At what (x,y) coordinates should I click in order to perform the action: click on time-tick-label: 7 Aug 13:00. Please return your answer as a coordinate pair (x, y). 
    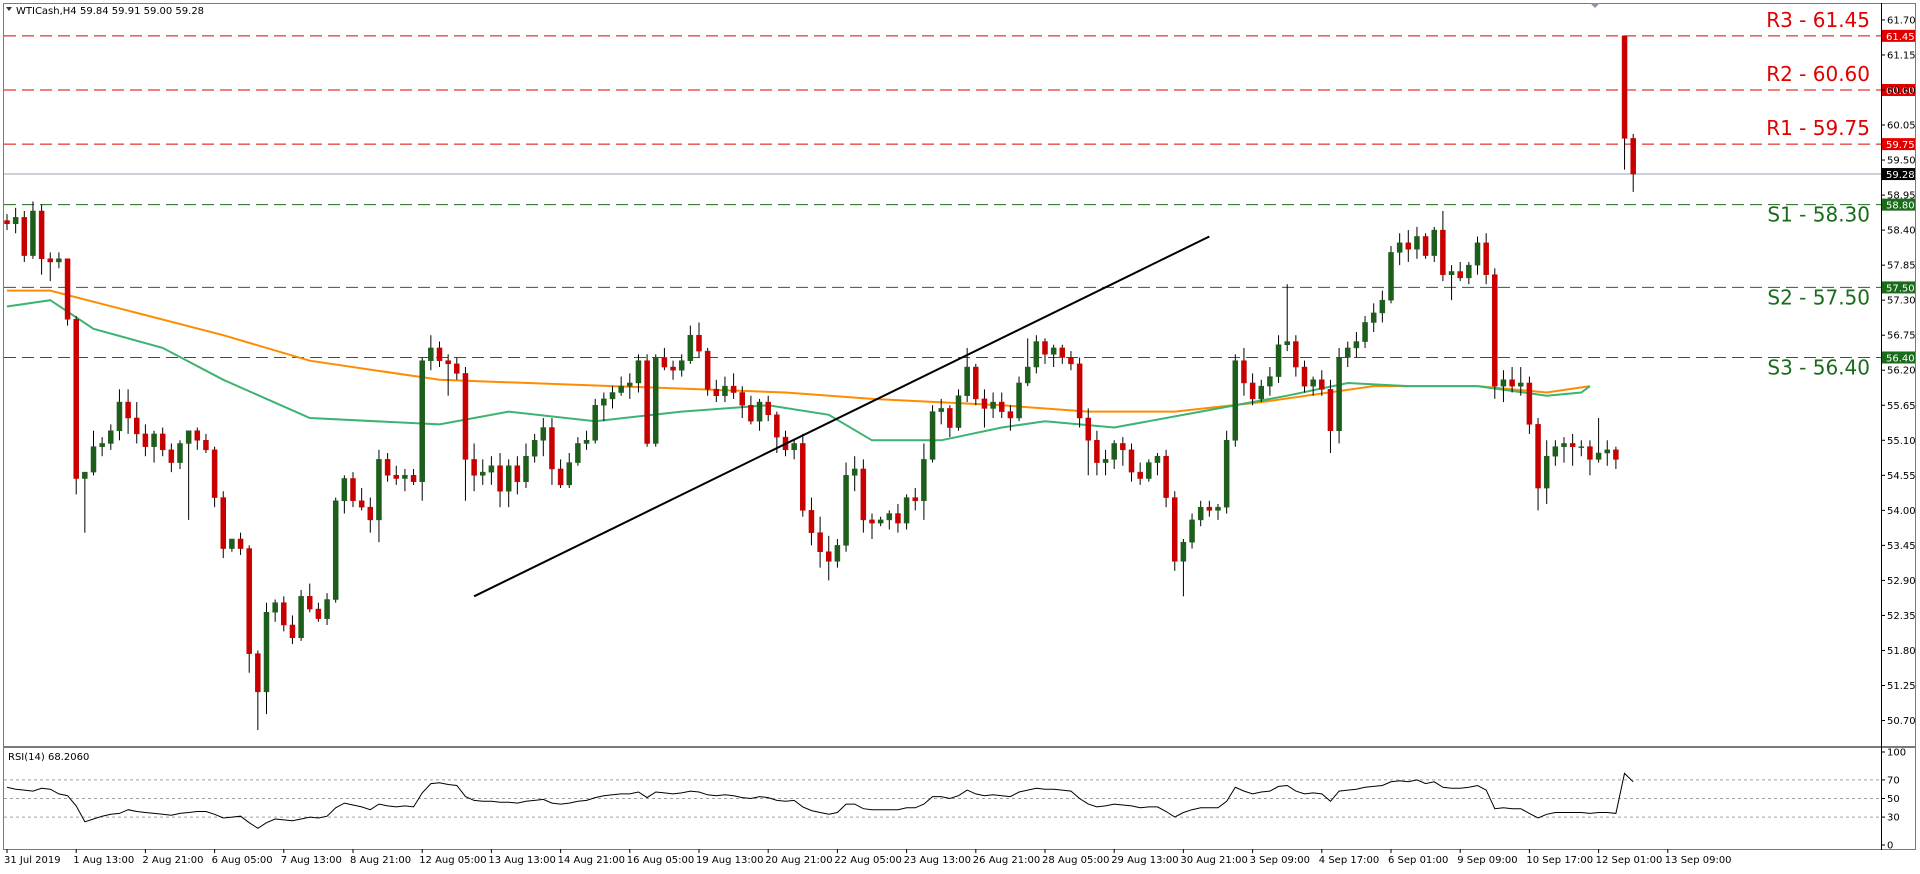
    Looking at the image, I should click on (311, 860).